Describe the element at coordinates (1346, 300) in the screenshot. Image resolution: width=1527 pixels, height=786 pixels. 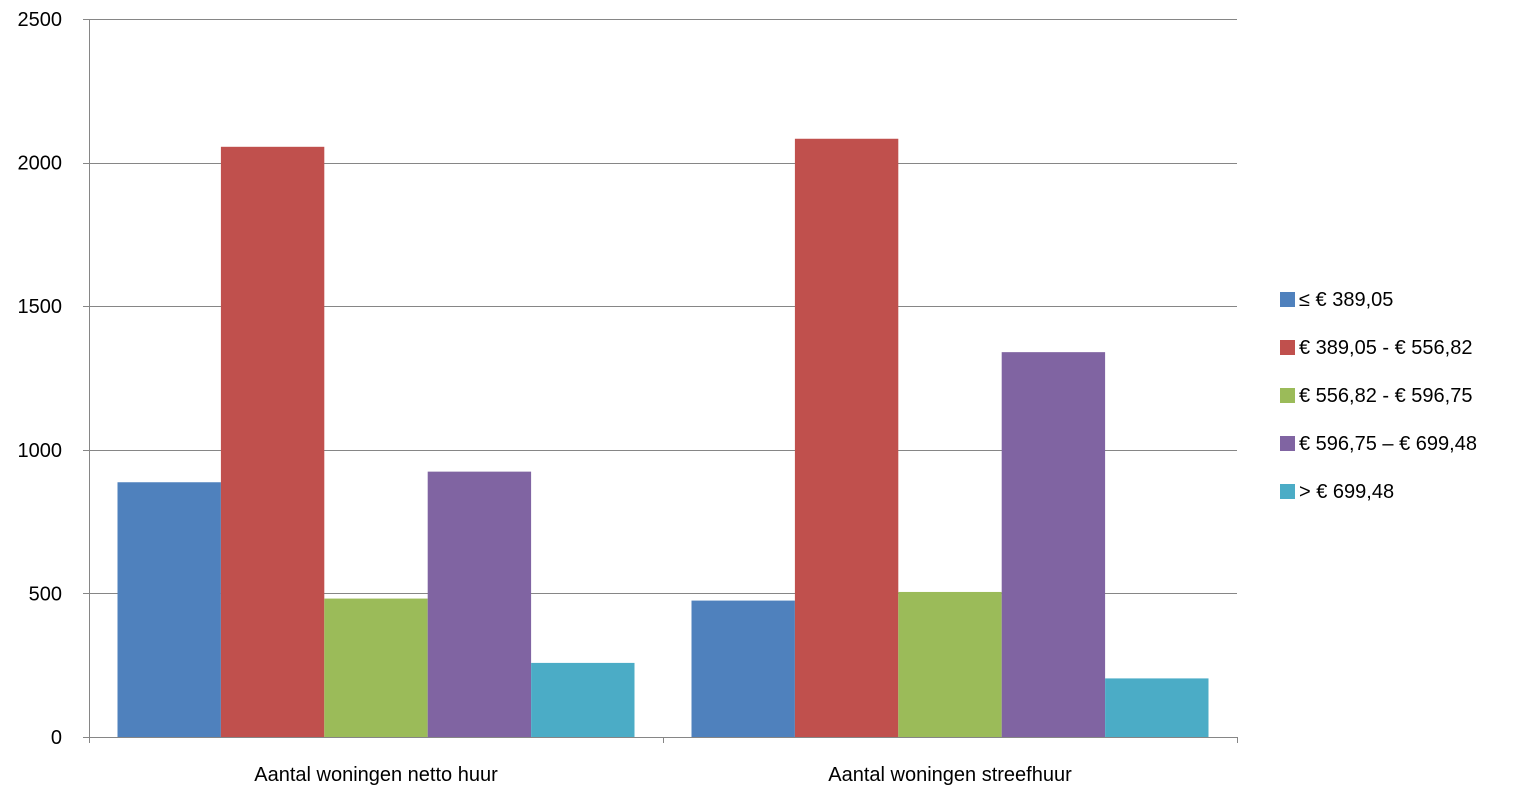
I see `legend-label: ≤ € 389,05` at that location.